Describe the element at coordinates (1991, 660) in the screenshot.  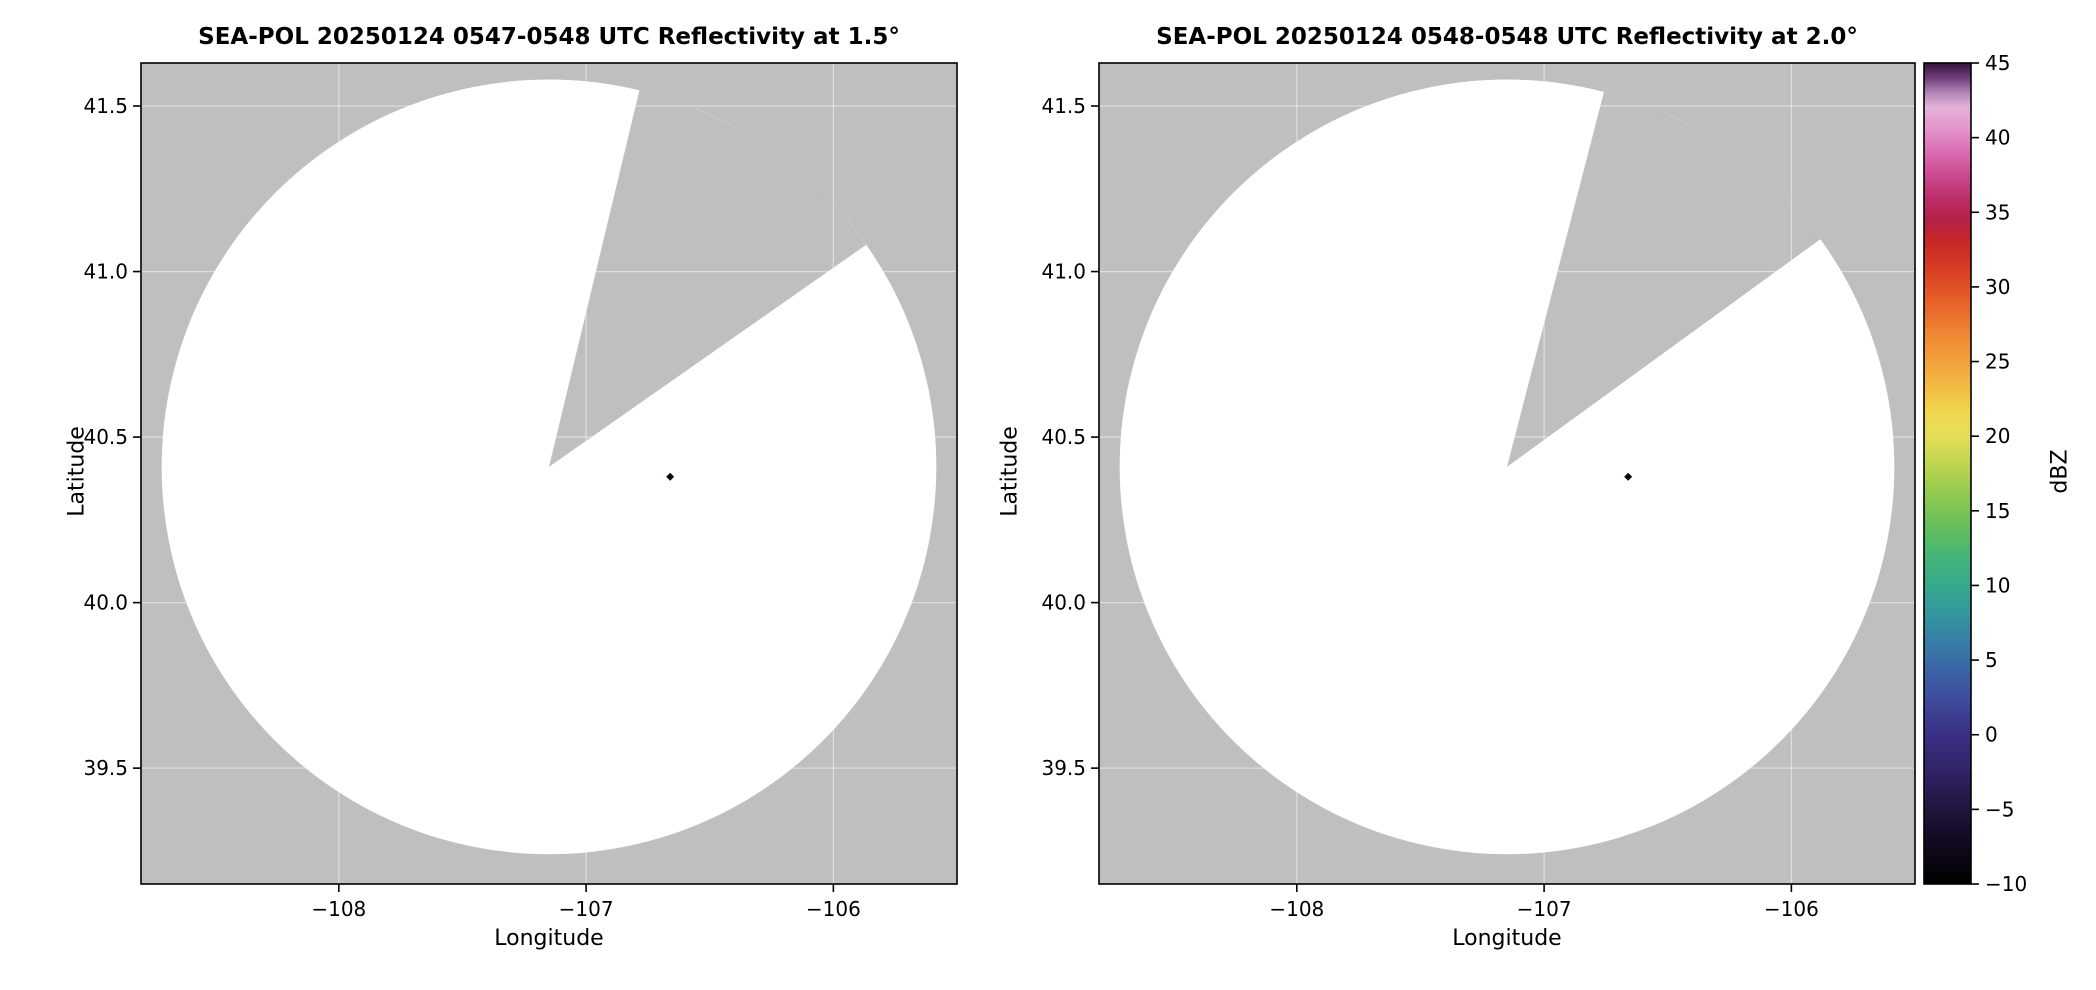
I see `colorbar-tick-label: 5` at that location.